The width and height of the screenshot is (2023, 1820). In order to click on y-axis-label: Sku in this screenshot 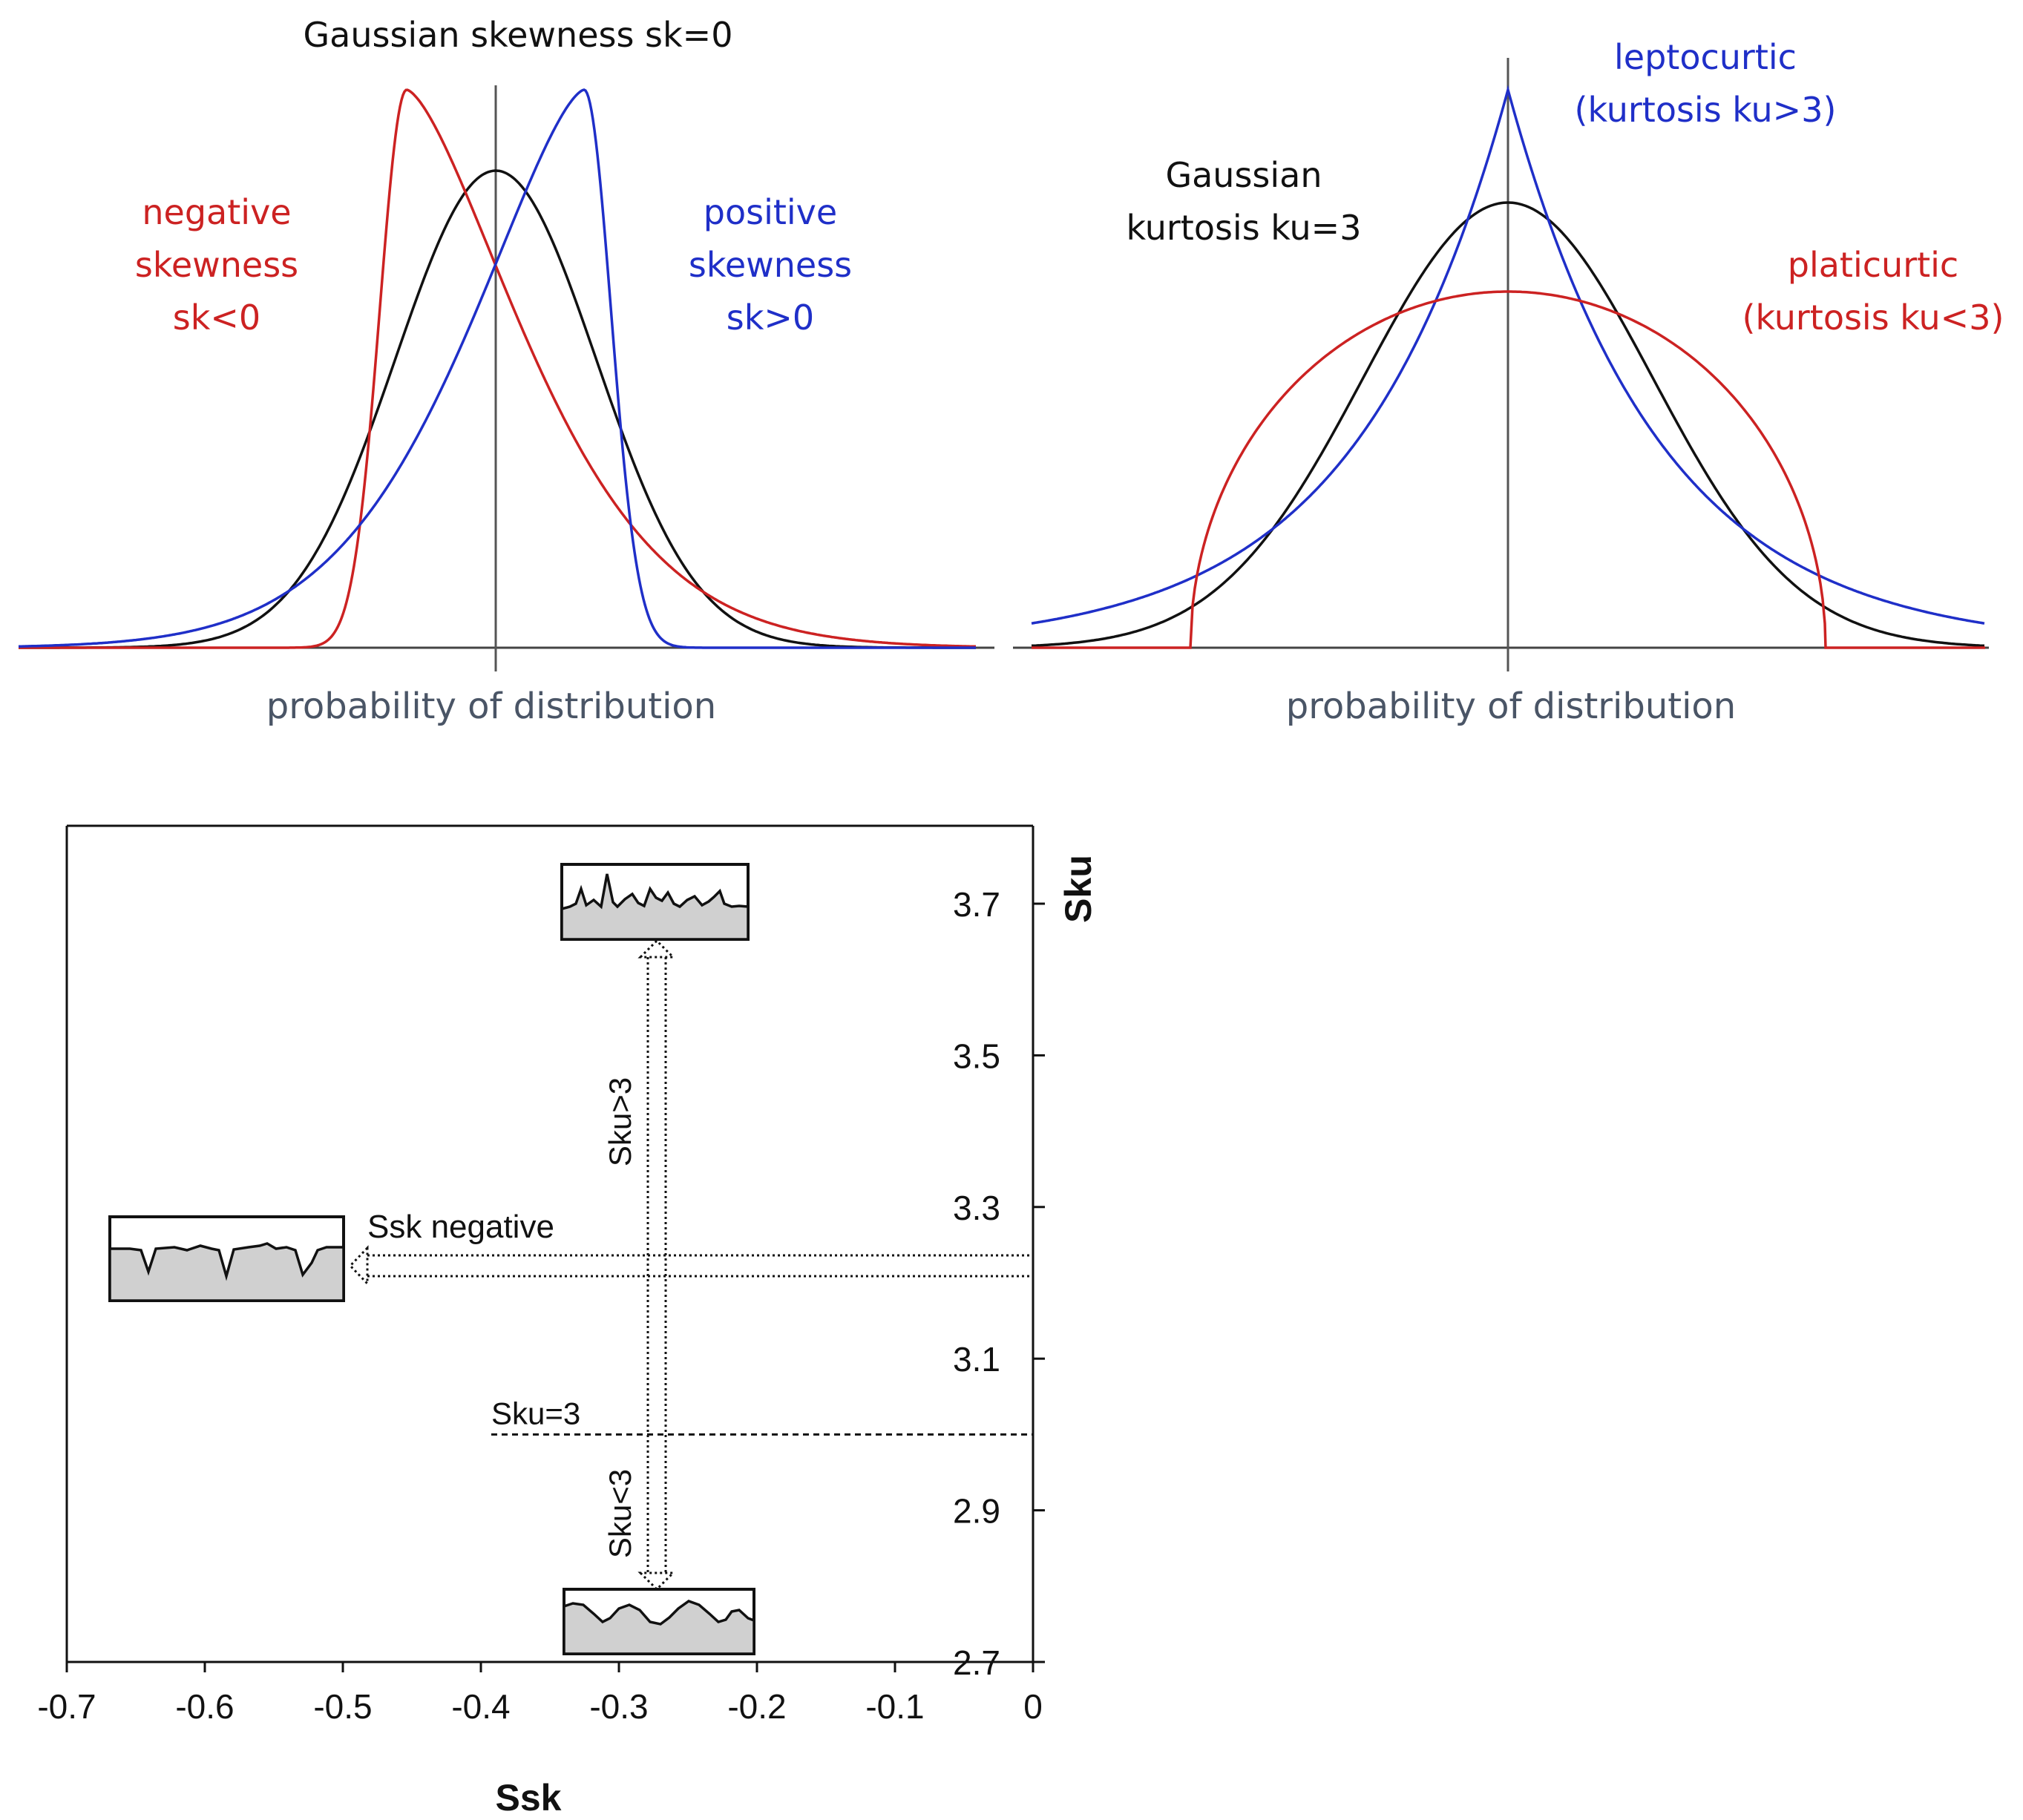, I will do `click(1078, 889)`.